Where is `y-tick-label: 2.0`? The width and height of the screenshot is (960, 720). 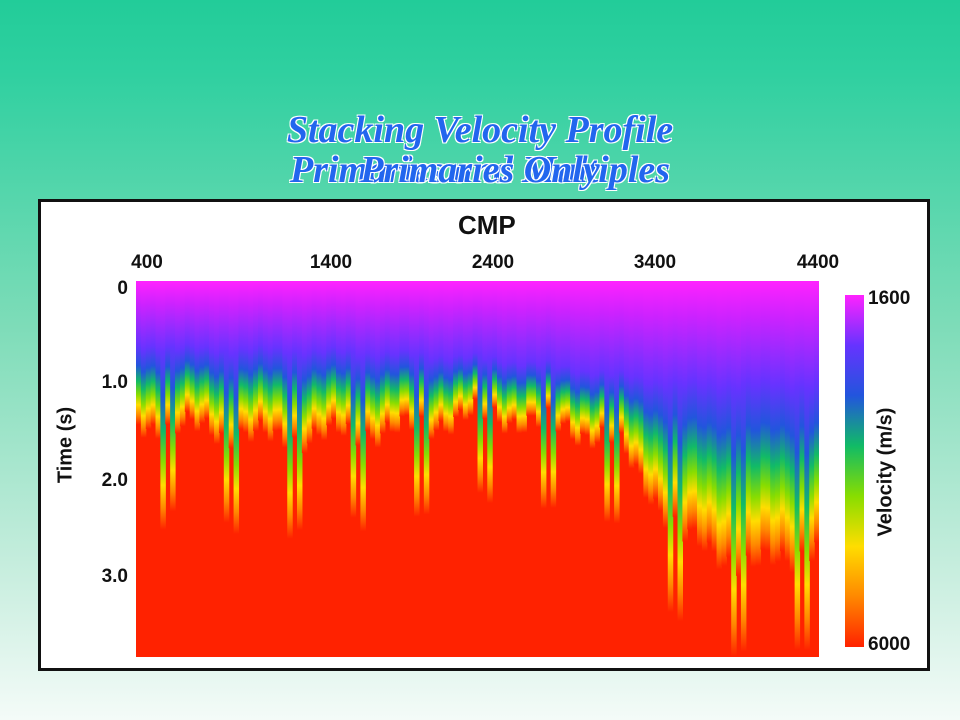
y-tick-label: 2.0 is located at coordinates (114, 480).